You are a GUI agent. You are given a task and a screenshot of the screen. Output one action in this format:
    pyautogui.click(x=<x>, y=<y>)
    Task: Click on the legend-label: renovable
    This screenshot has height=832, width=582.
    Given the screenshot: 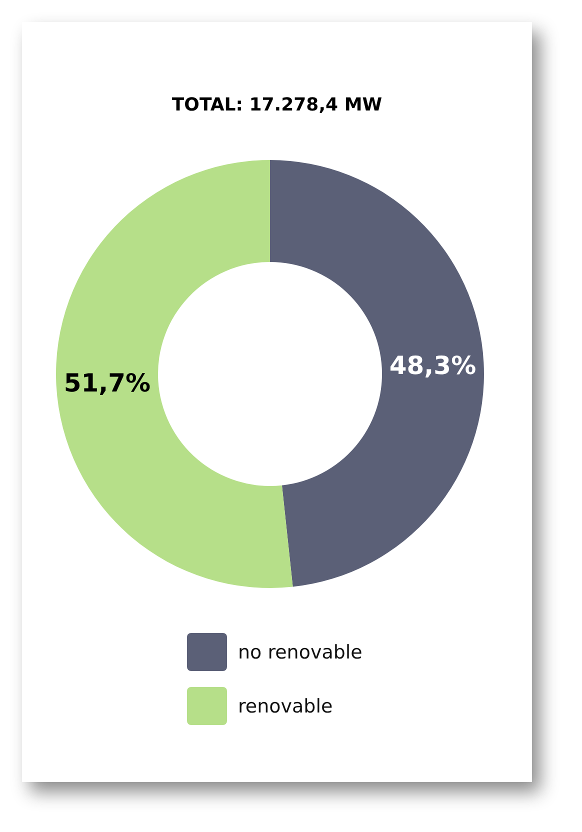 What is the action you would take?
    pyautogui.click(x=285, y=707)
    